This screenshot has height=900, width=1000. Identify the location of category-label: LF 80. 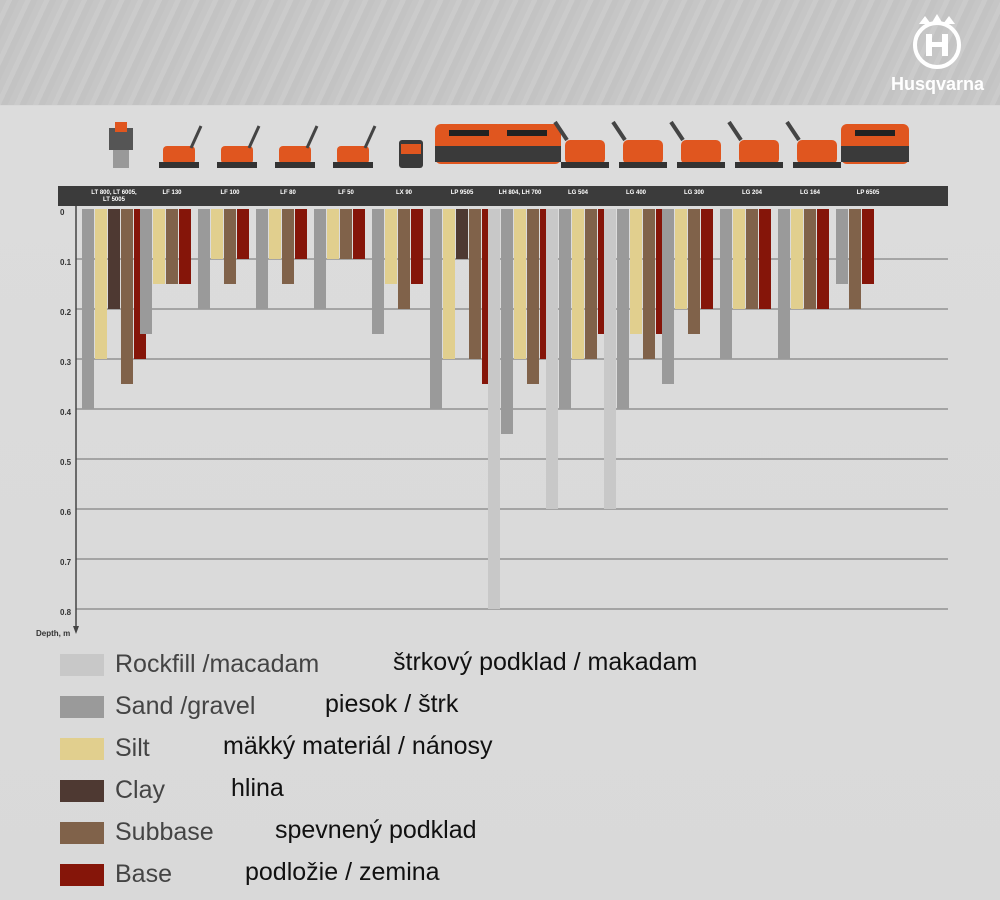
(288, 193).